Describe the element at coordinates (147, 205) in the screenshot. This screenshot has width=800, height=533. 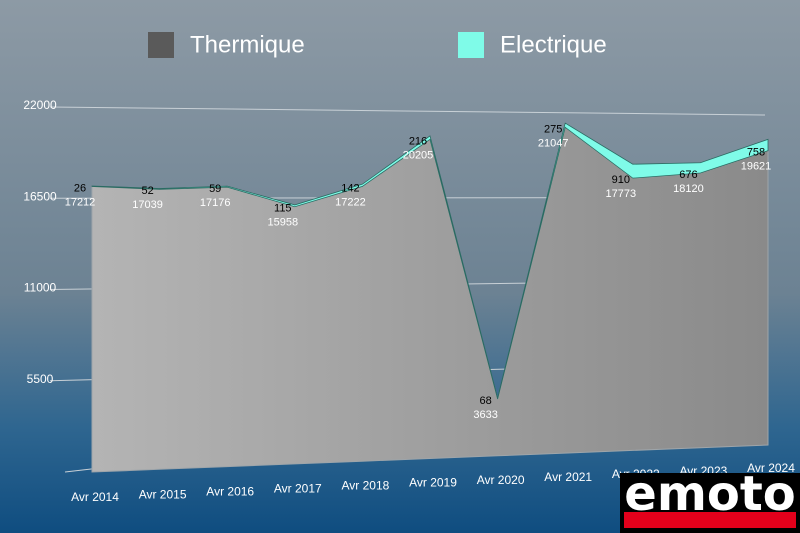
I see `data-label: 17039` at that location.